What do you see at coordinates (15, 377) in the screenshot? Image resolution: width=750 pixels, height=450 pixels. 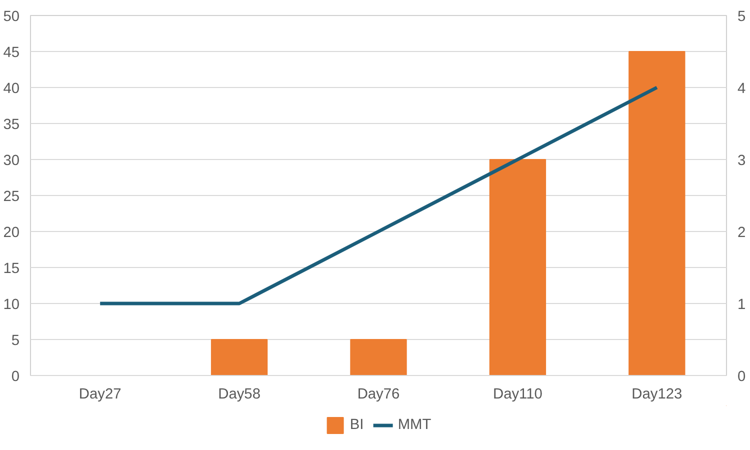 I see `y-tick-label: 0` at bounding box center [15, 377].